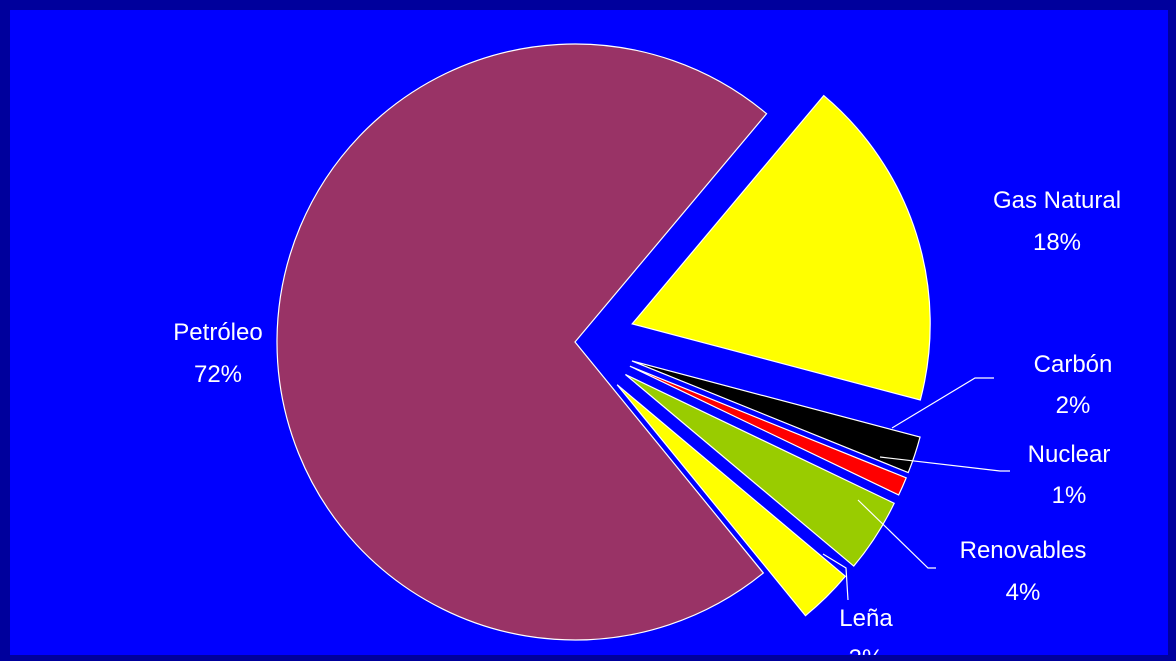 Image resolution: width=1176 pixels, height=661 pixels. I want to click on slice-gas-natural, so click(781, 247).